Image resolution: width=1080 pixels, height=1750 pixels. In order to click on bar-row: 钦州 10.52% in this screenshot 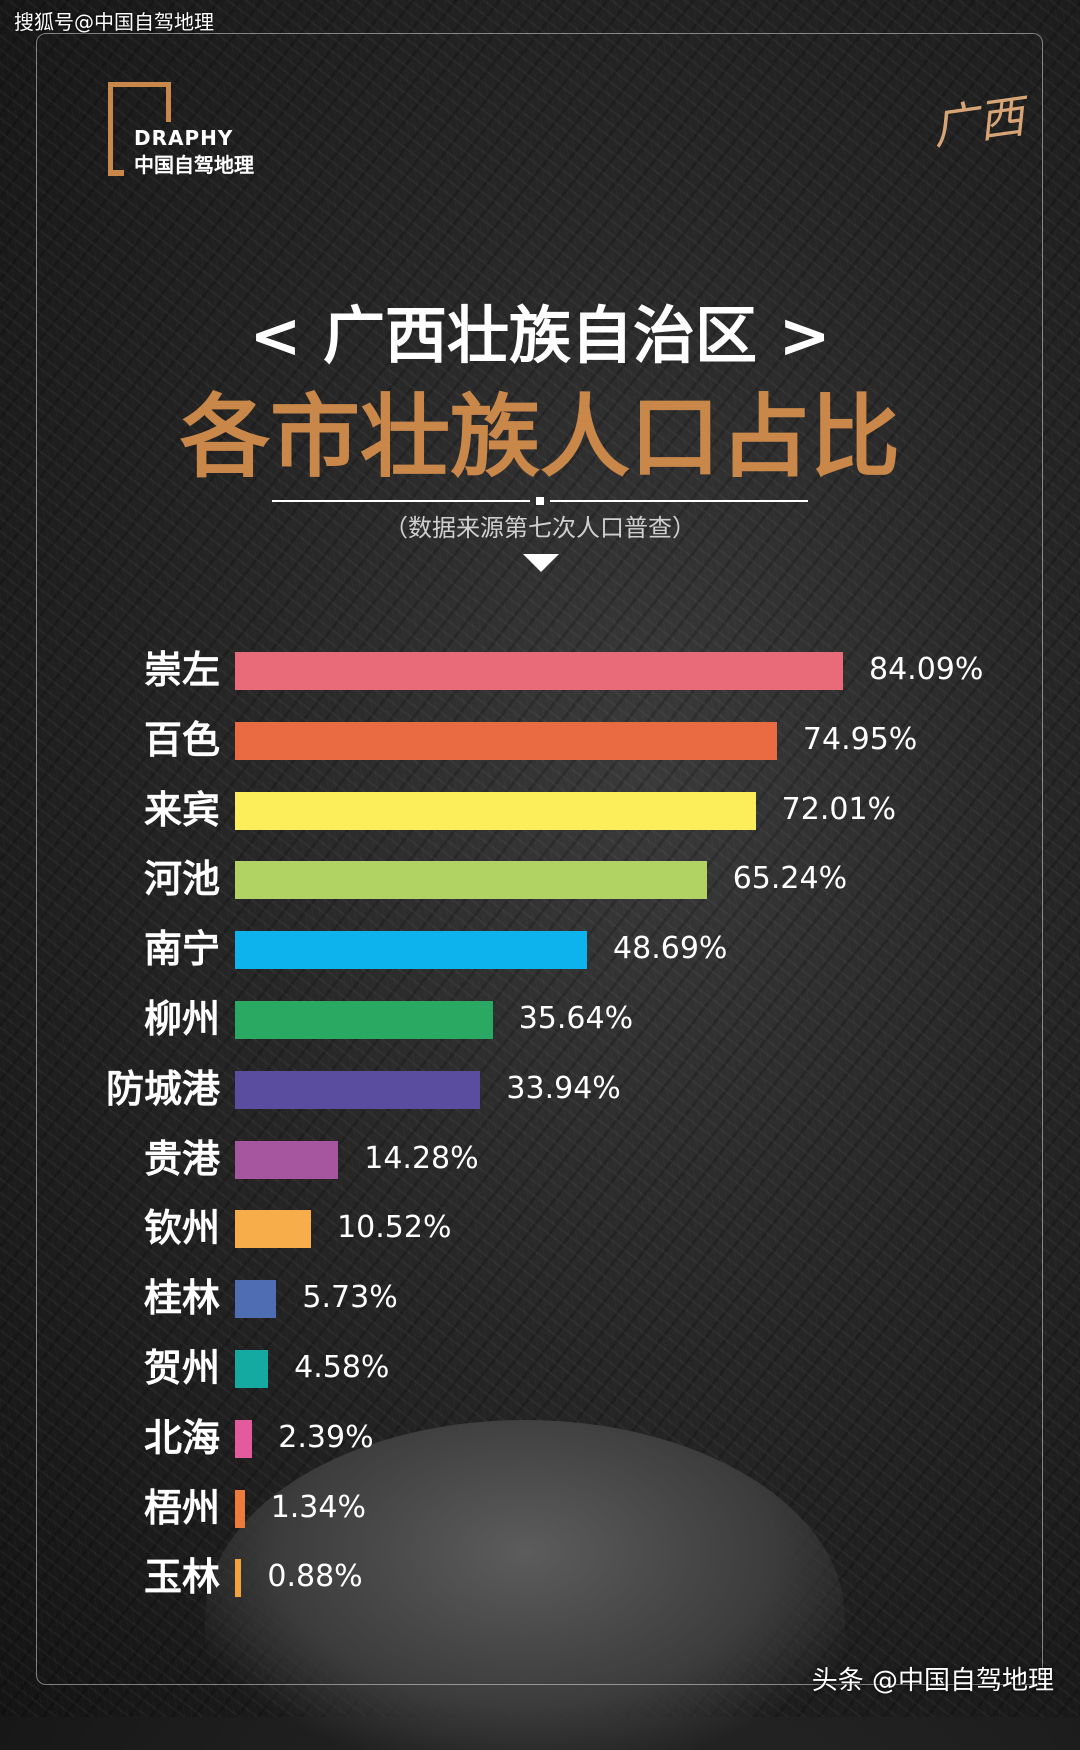, I will do `click(540, 1228)`.